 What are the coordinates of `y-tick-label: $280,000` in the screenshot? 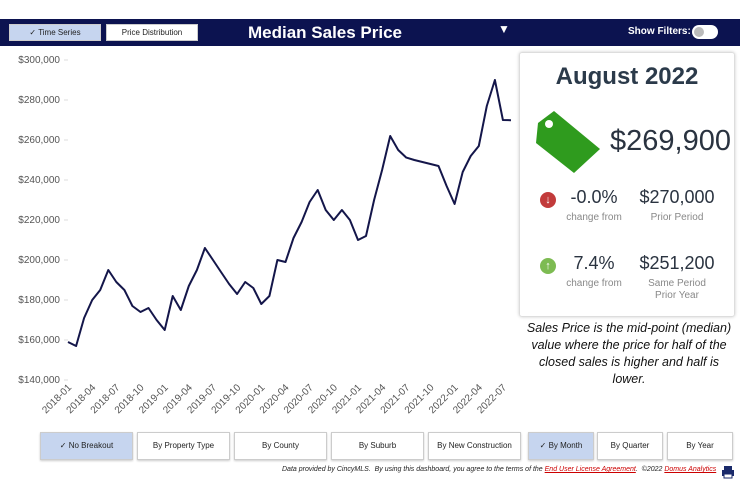 It's located at (39, 100).